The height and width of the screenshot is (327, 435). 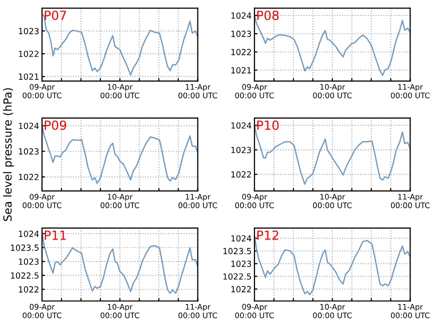 What do you see at coordinates (55, 235) in the screenshot?
I see `chart-title: P11` at bounding box center [55, 235].